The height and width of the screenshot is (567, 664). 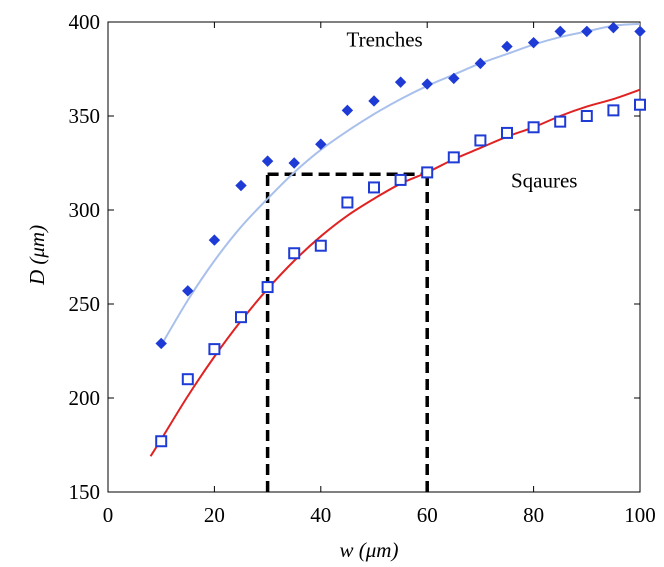 I want to click on reference-lines, so click(x=347, y=332).